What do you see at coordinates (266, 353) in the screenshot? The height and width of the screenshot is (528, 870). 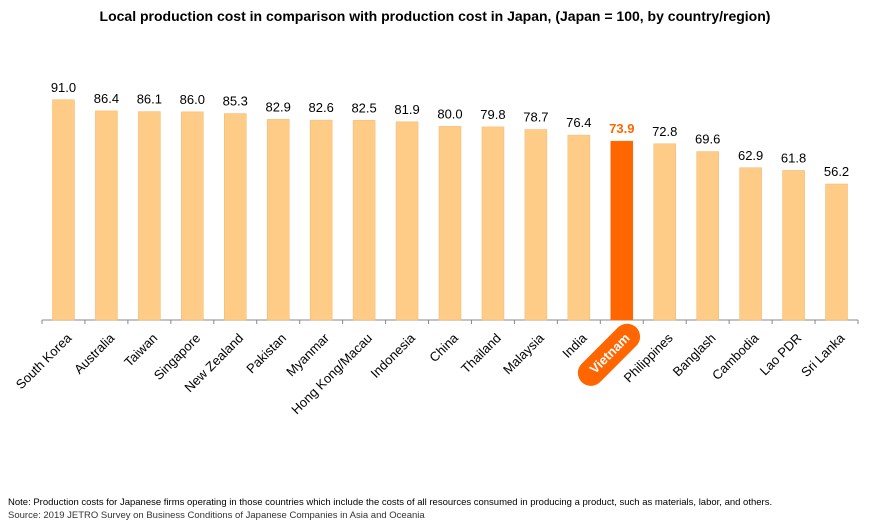 I see `x-tick-label: Pakistan` at bounding box center [266, 353].